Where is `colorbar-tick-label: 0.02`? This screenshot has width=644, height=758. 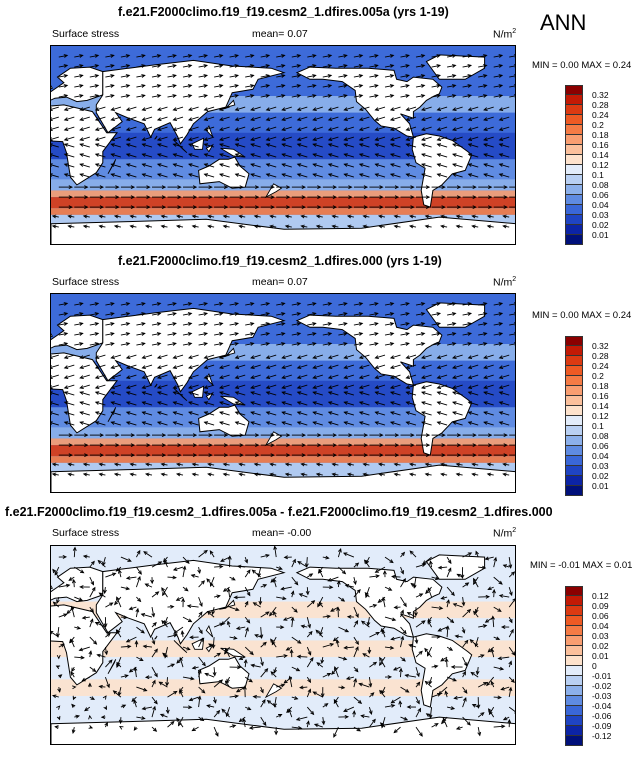 colorbar-tick-label: 0.02 is located at coordinates (600, 225).